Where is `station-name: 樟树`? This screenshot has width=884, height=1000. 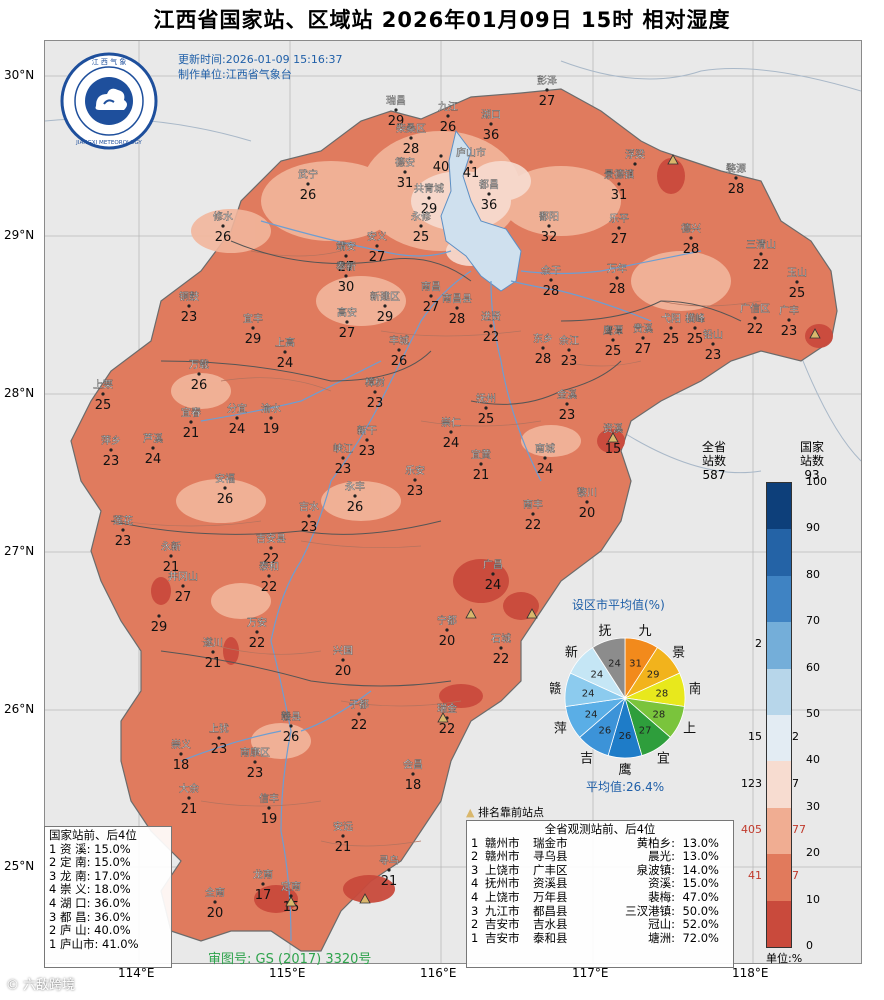
station-name: 樟树 is located at coordinates (375, 382).